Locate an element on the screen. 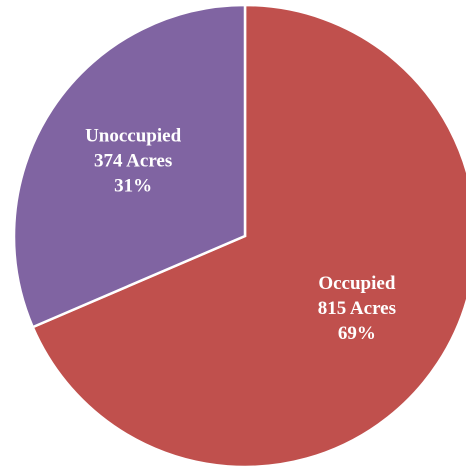 This screenshot has width=466, height=467. slice-value-label: 374 Acres is located at coordinates (133, 161).